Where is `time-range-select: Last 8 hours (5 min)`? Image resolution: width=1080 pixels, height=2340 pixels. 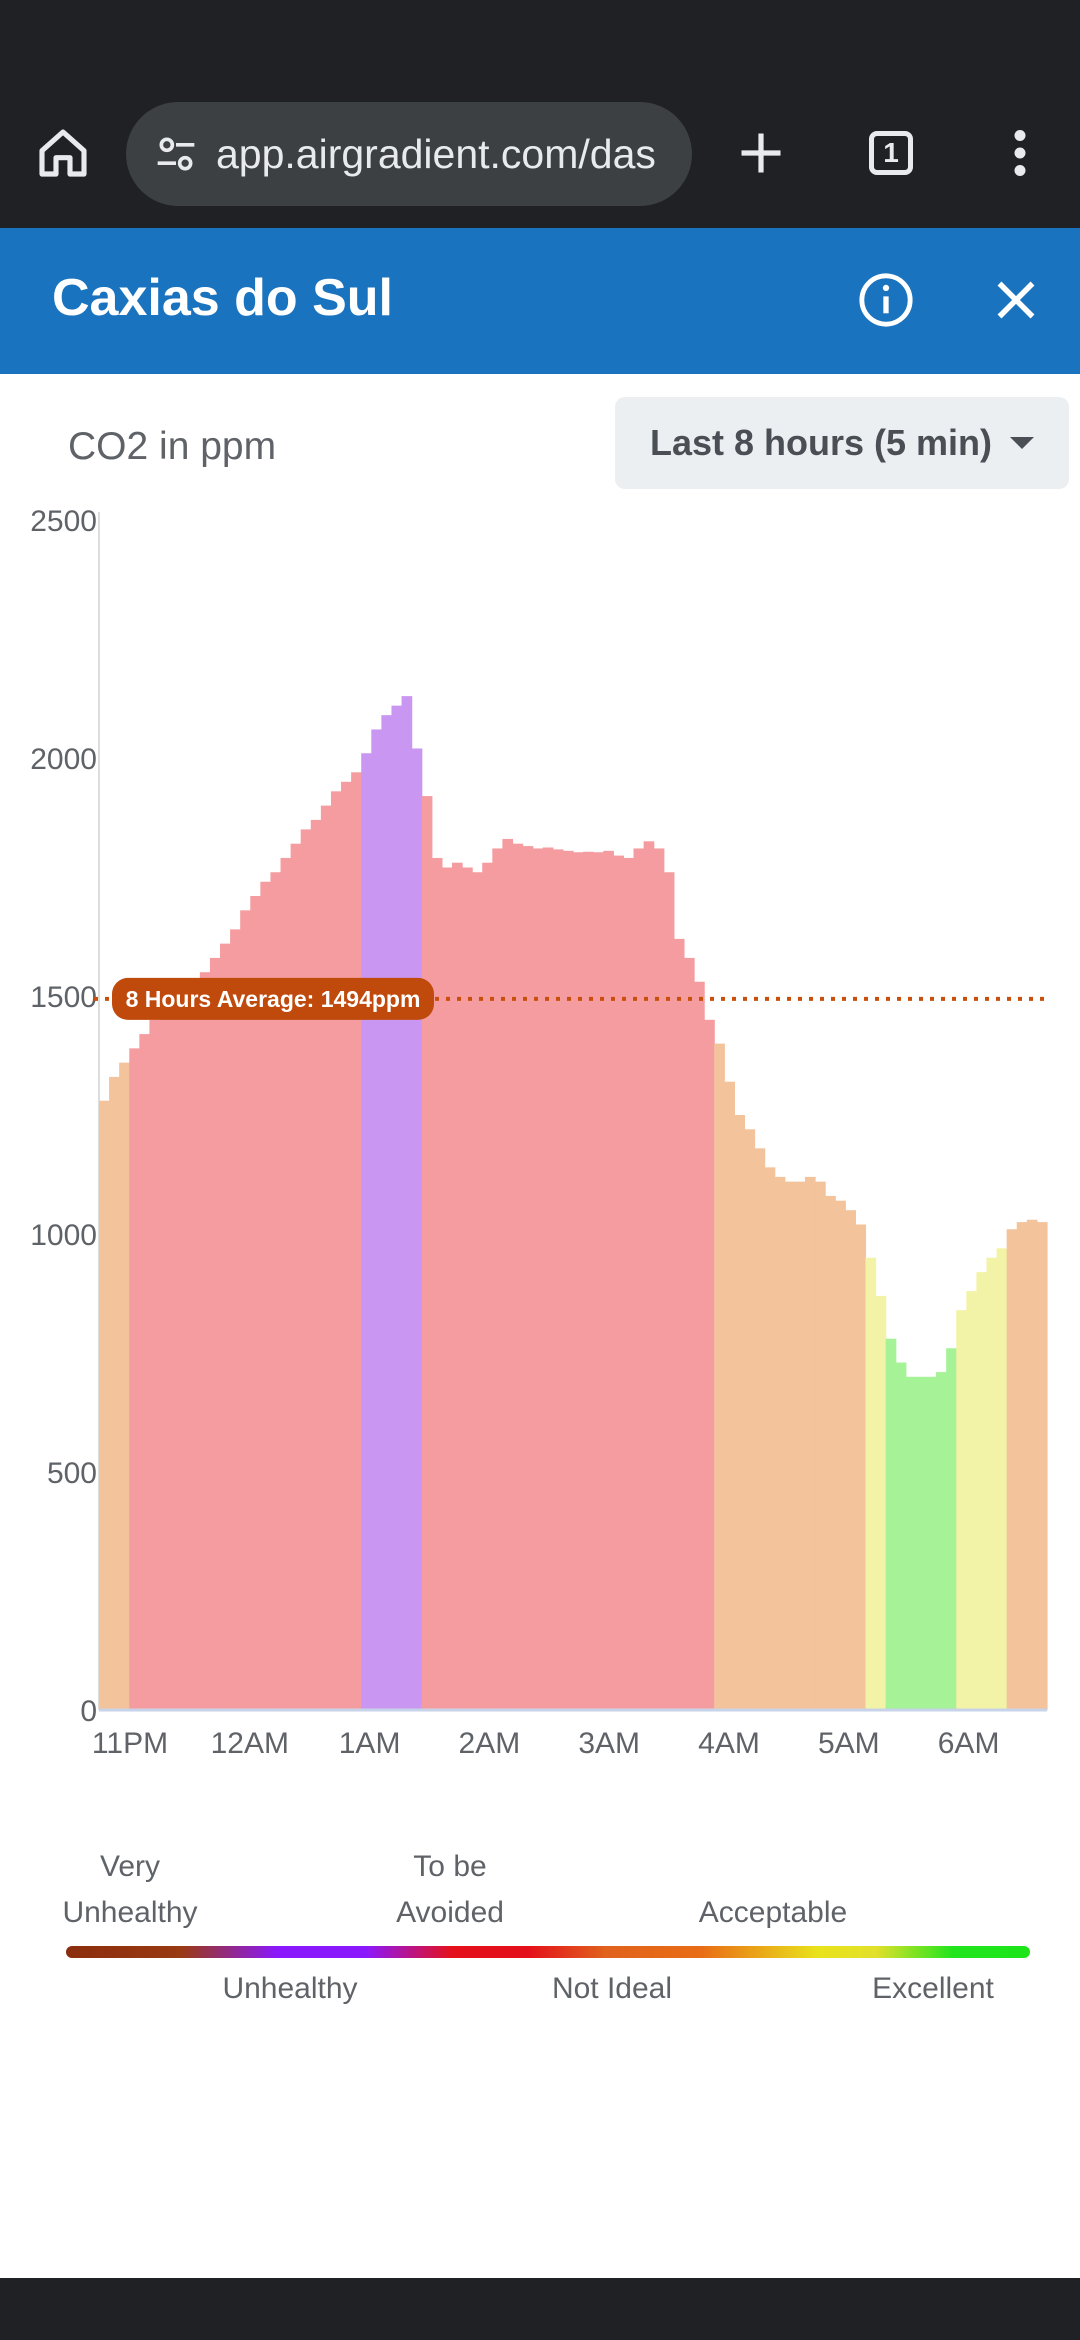 time-range-select: Last 8 hours (5 min) is located at coordinates (842, 443).